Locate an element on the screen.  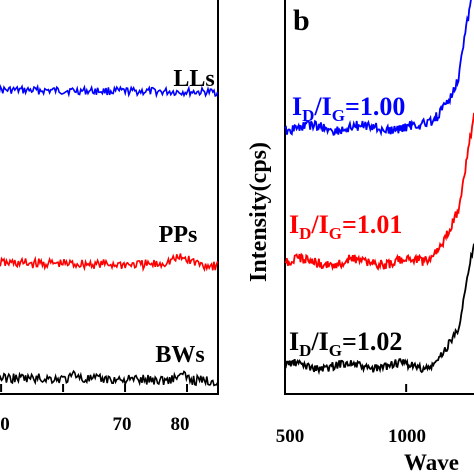
ratio-label-3: ID/IG=1.02 is located at coordinates (345, 343).